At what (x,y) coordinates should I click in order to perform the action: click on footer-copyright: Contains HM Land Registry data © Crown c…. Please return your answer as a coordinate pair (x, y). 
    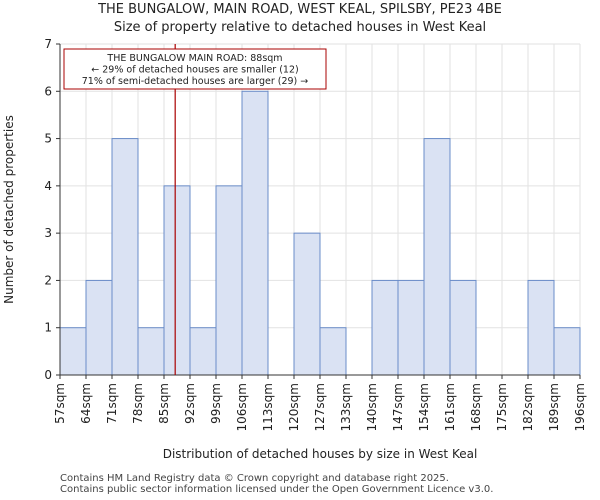
    Looking at the image, I should click on (254, 478).